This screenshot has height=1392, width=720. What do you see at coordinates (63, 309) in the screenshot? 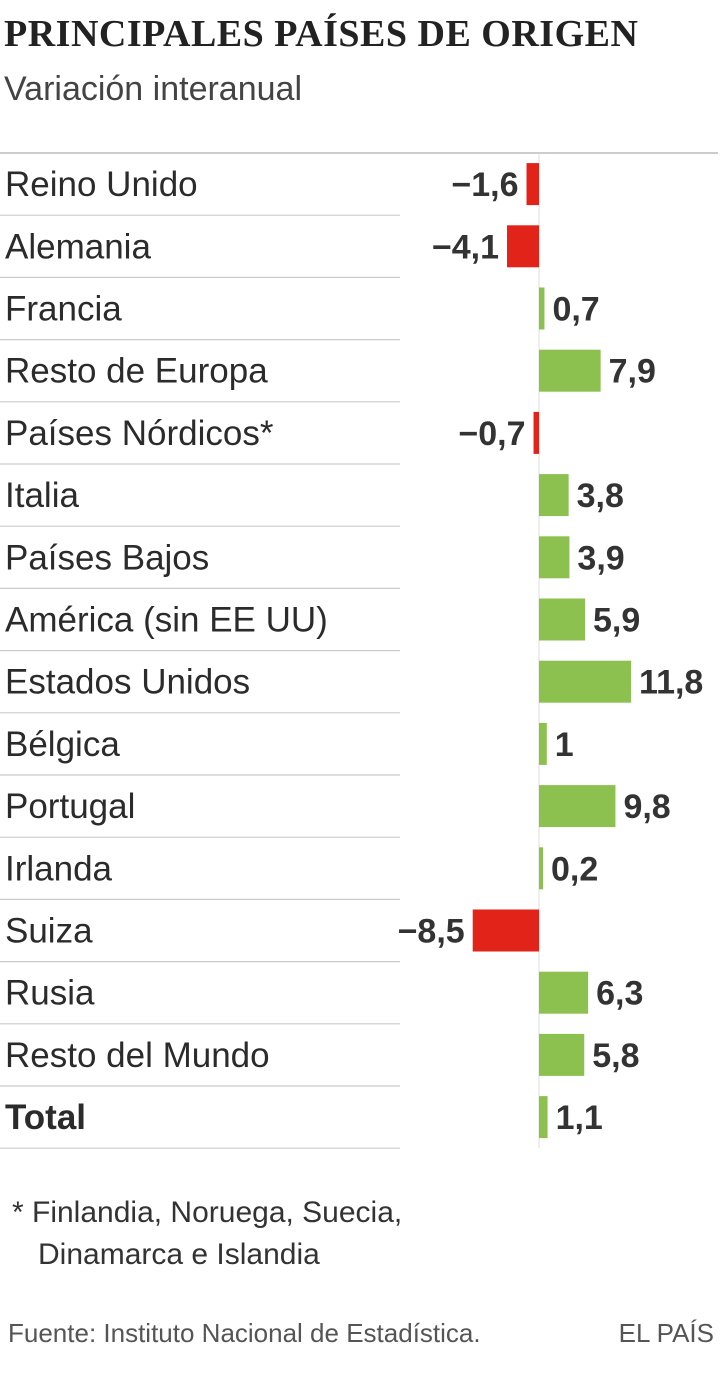
I see `category-label: Francia` at bounding box center [63, 309].